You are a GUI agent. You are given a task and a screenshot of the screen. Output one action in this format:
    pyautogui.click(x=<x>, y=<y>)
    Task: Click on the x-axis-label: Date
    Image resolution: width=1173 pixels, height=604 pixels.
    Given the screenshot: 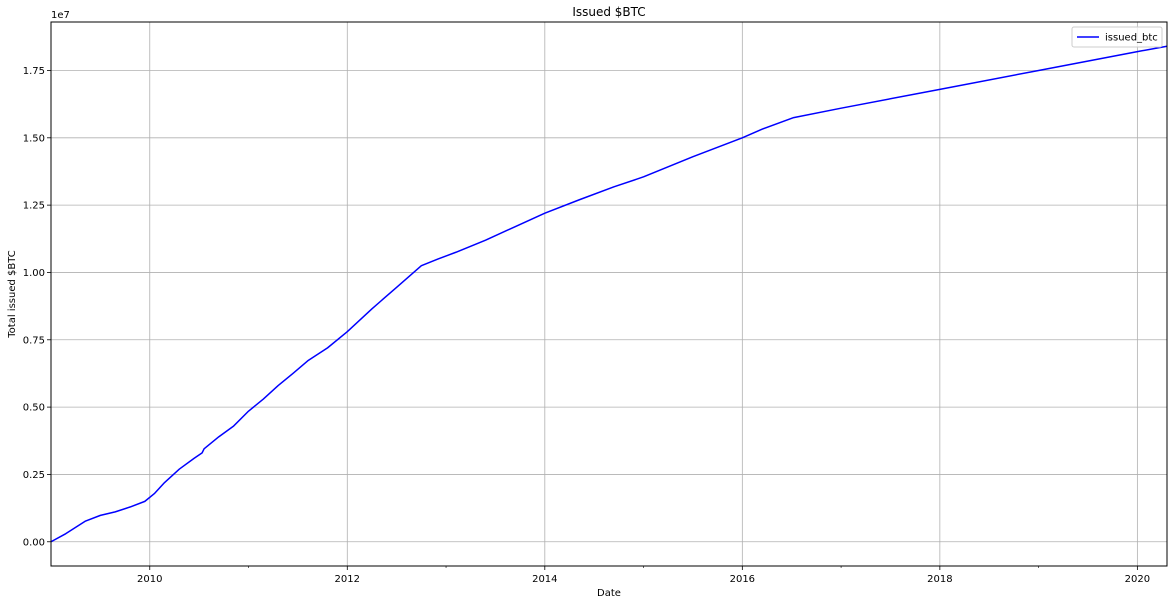 What is the action you would take?
    pyautogui.click(x=609, y=593)
    